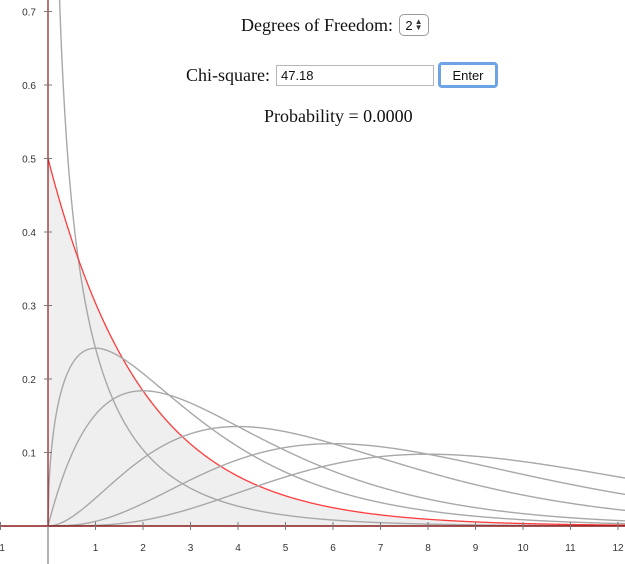 The width and height of the screenshot is (625, 564). Describe the element at coordinates (409, 25) in the screenshot. I see `degrees-of-freedom-value: 2` at that location.